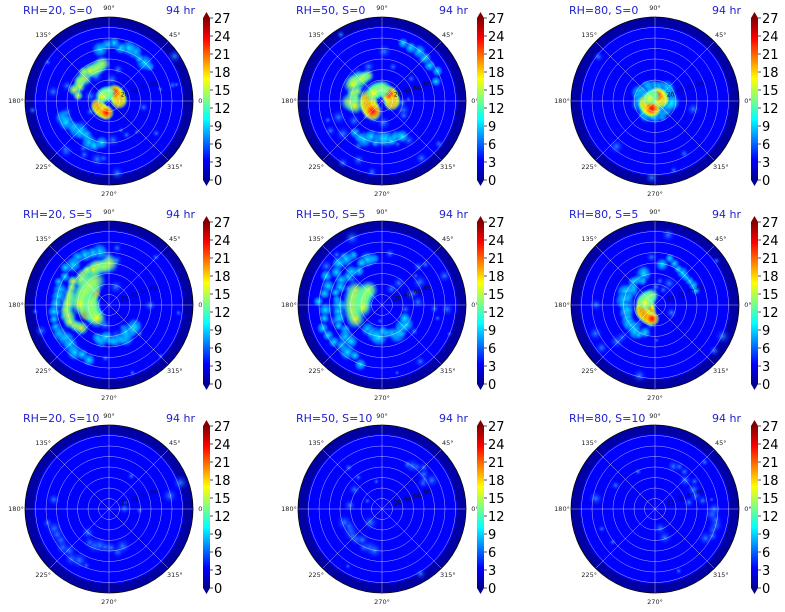 This screenshot has height=612, width=785. What do you see at coordinates (491, 100) in the screenshot?
I see `colorbar-2: 0 3 6 9 12 15 18 21 24 27` at bounding box center [491, 100].